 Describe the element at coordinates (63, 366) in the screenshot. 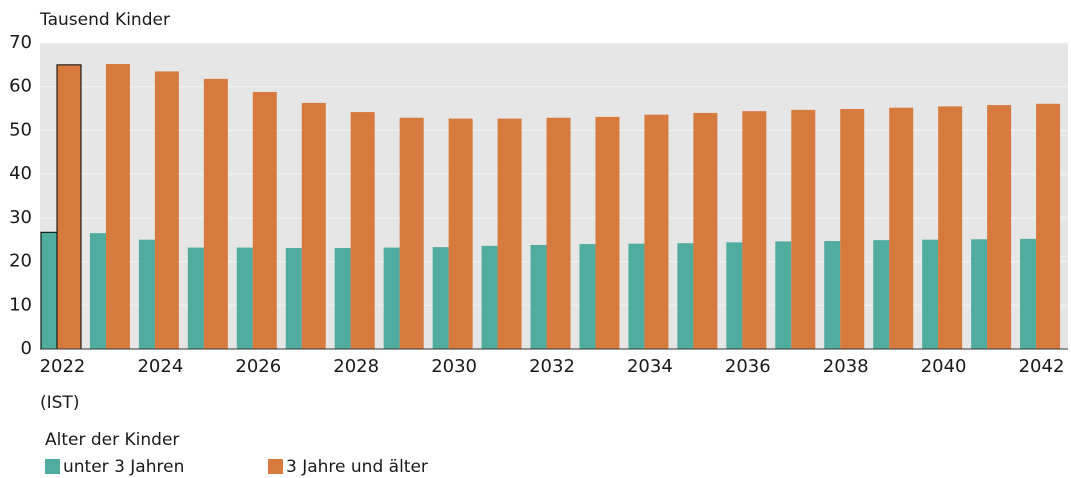

I see `x-tick-label: 2022` at that location.